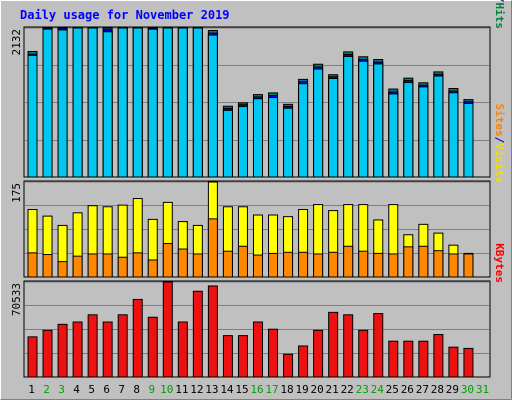  What do you see at coordinates (16, 299) in the screenshot?
I see `y-axis-max-label-kbytes: 70533` at bounding box center [16, 299].